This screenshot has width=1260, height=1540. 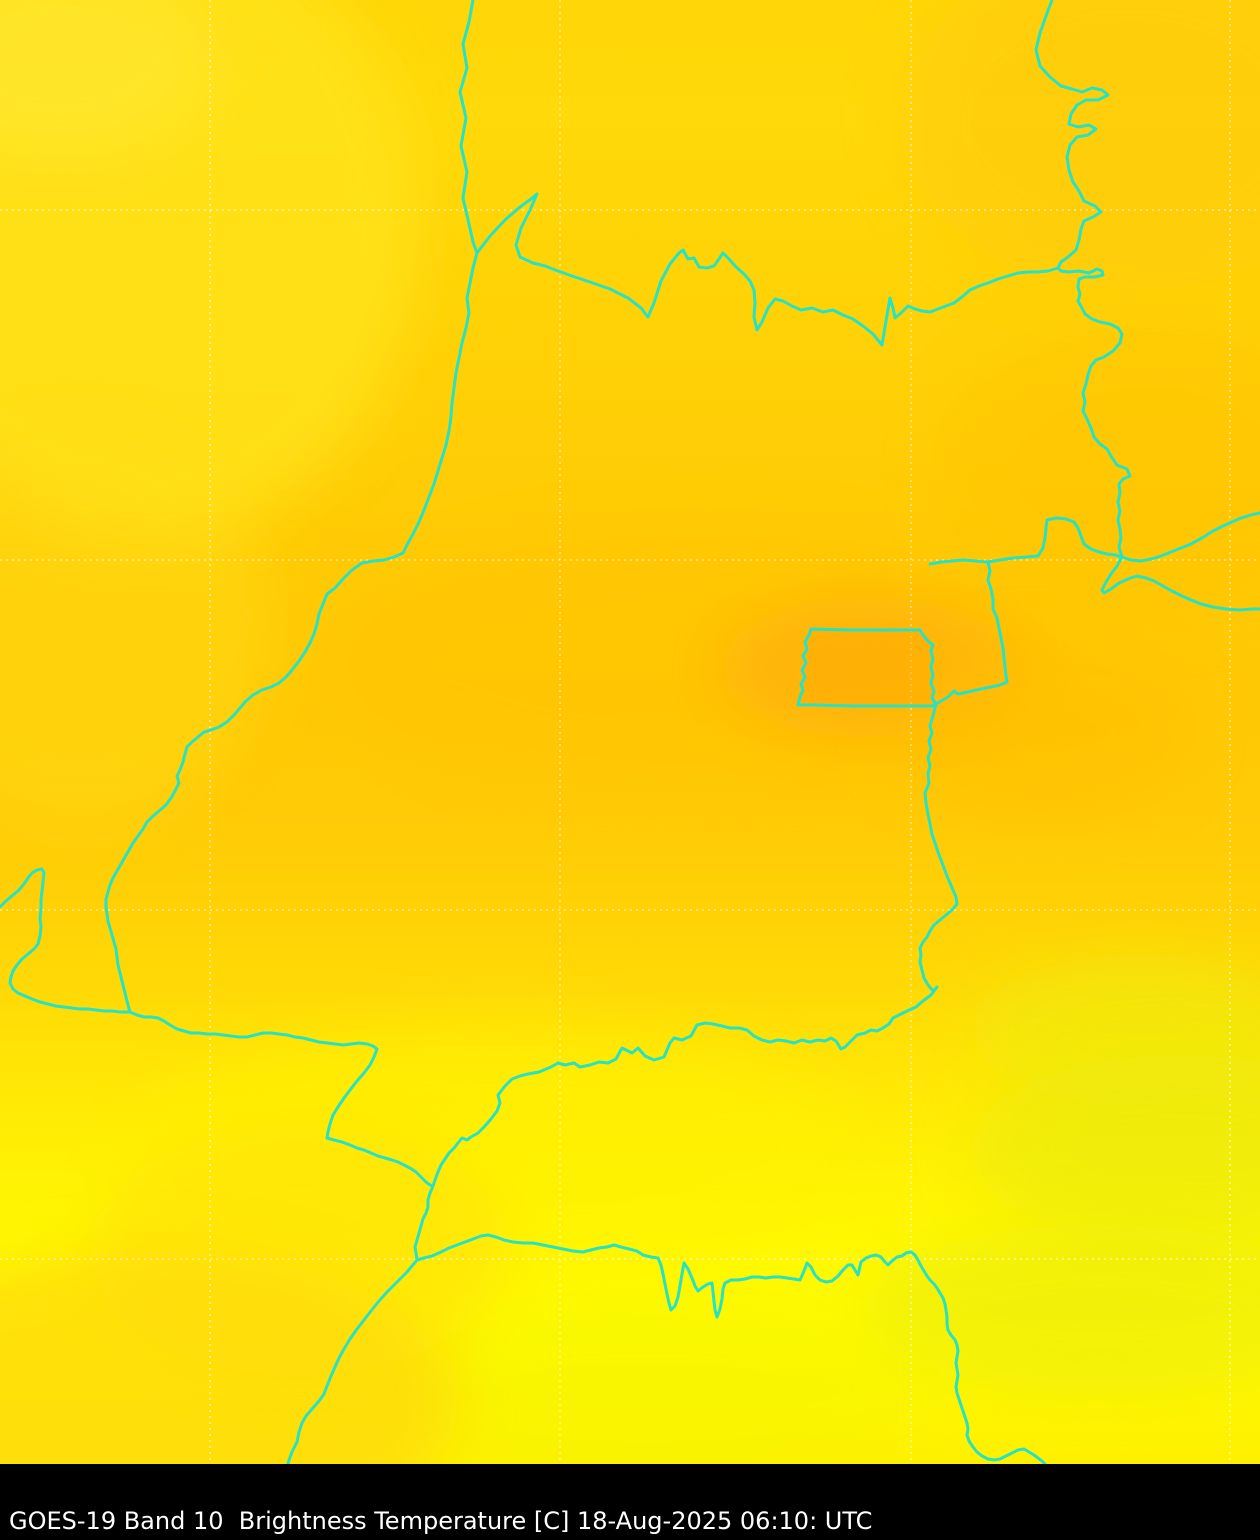 I want to click on minas-saopaulo-border, so click(x=731, y=1348).